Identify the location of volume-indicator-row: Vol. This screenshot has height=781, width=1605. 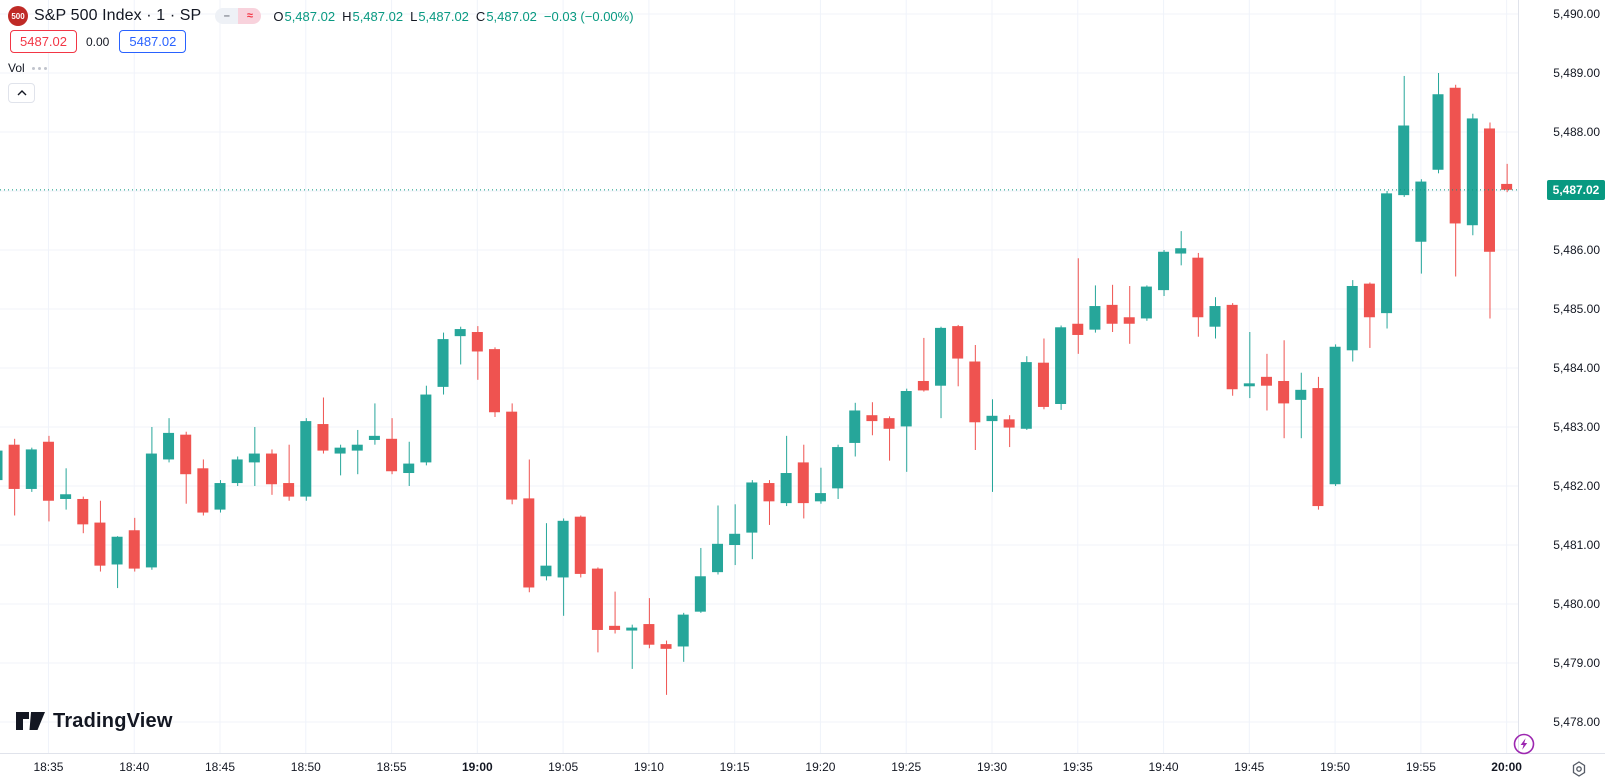
(29, 68).